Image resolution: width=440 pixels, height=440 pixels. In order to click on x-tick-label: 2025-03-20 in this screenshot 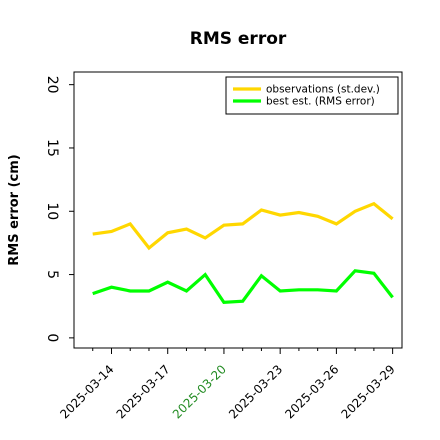, I will do `click(199, 391)`.